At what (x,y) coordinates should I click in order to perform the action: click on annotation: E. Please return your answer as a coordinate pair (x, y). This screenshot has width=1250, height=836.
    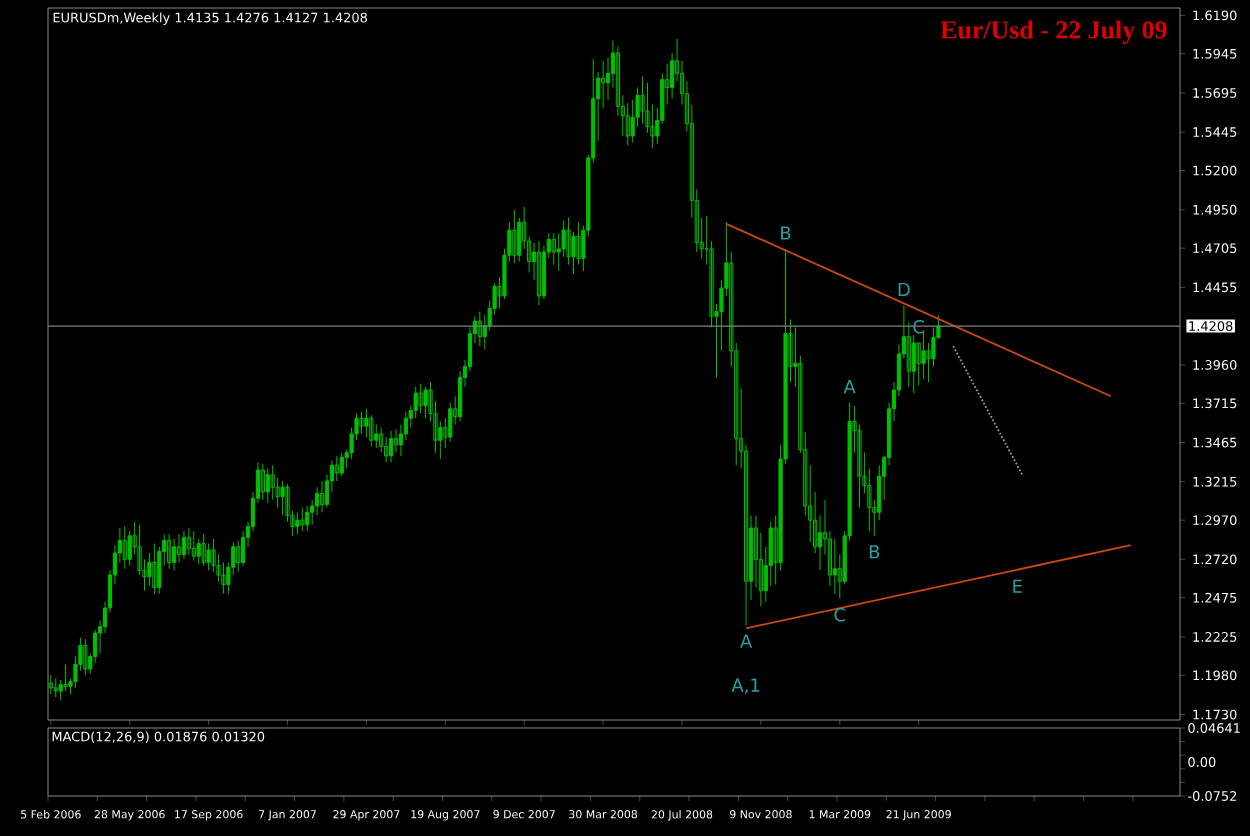
    Looking at the image, I should click on (1017, 586).